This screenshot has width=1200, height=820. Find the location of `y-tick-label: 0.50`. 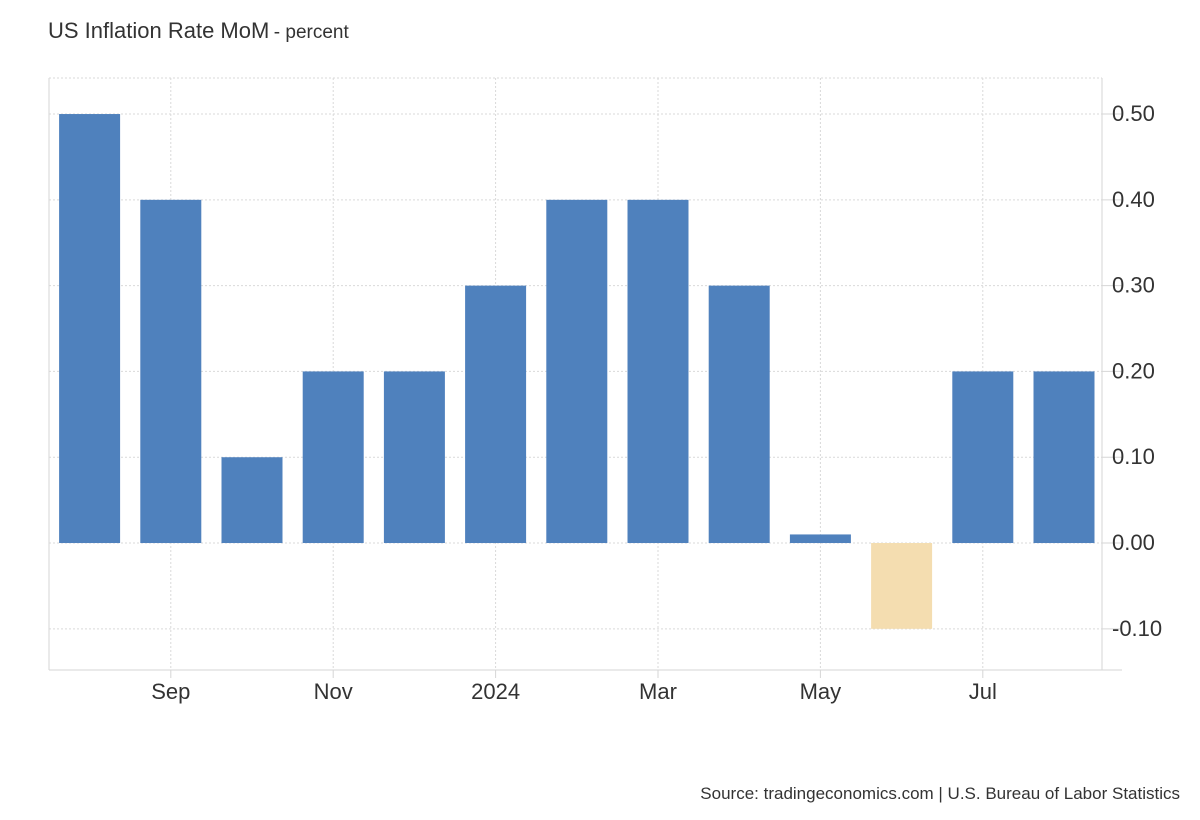

y-tick-label: 0.50 is located at coordinates (1133, 113).